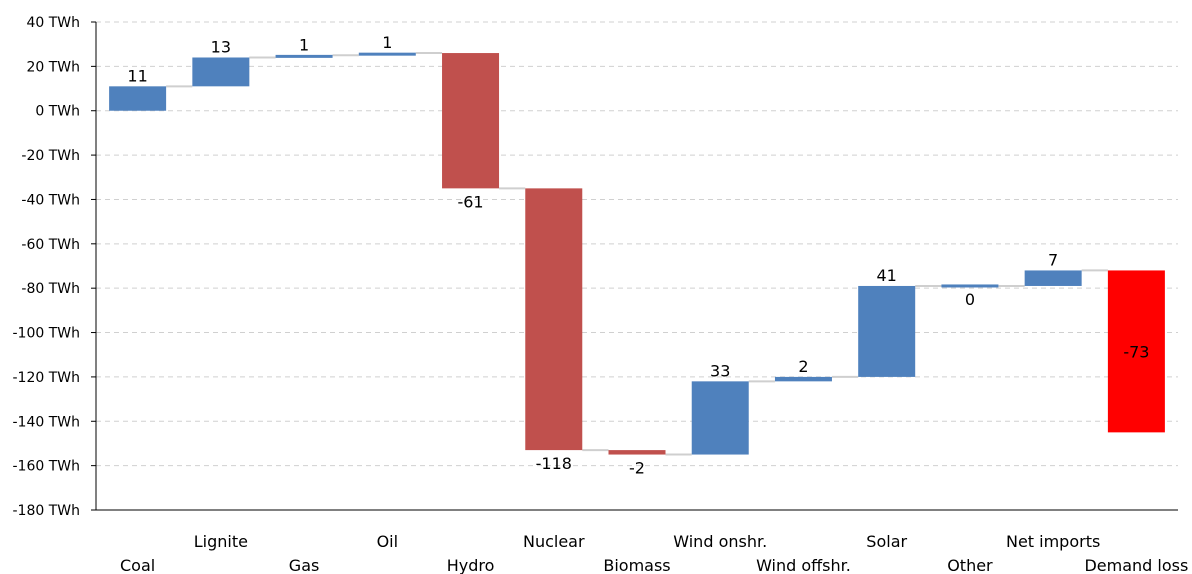 This screenshot has width=1192, height=574. Describe the element at coordinates (1053, 278) in the screenshot. I see `bar-net-imports` at that location.